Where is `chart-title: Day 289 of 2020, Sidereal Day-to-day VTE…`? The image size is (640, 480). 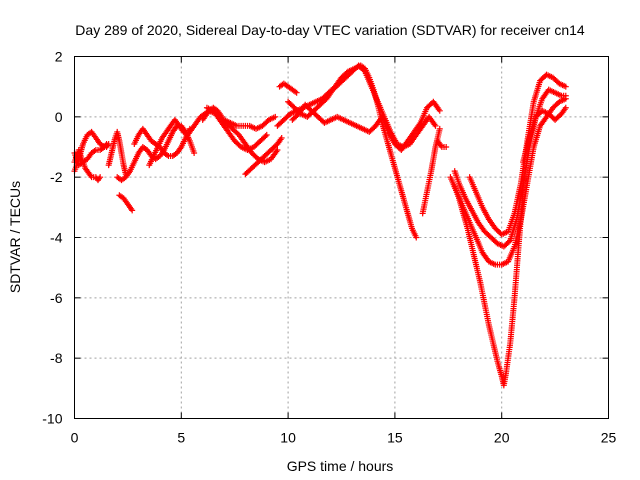
chart-title: Day 289 of 2020, Sidereal Day-to-day VTE… is located at coordinates (330, 30).